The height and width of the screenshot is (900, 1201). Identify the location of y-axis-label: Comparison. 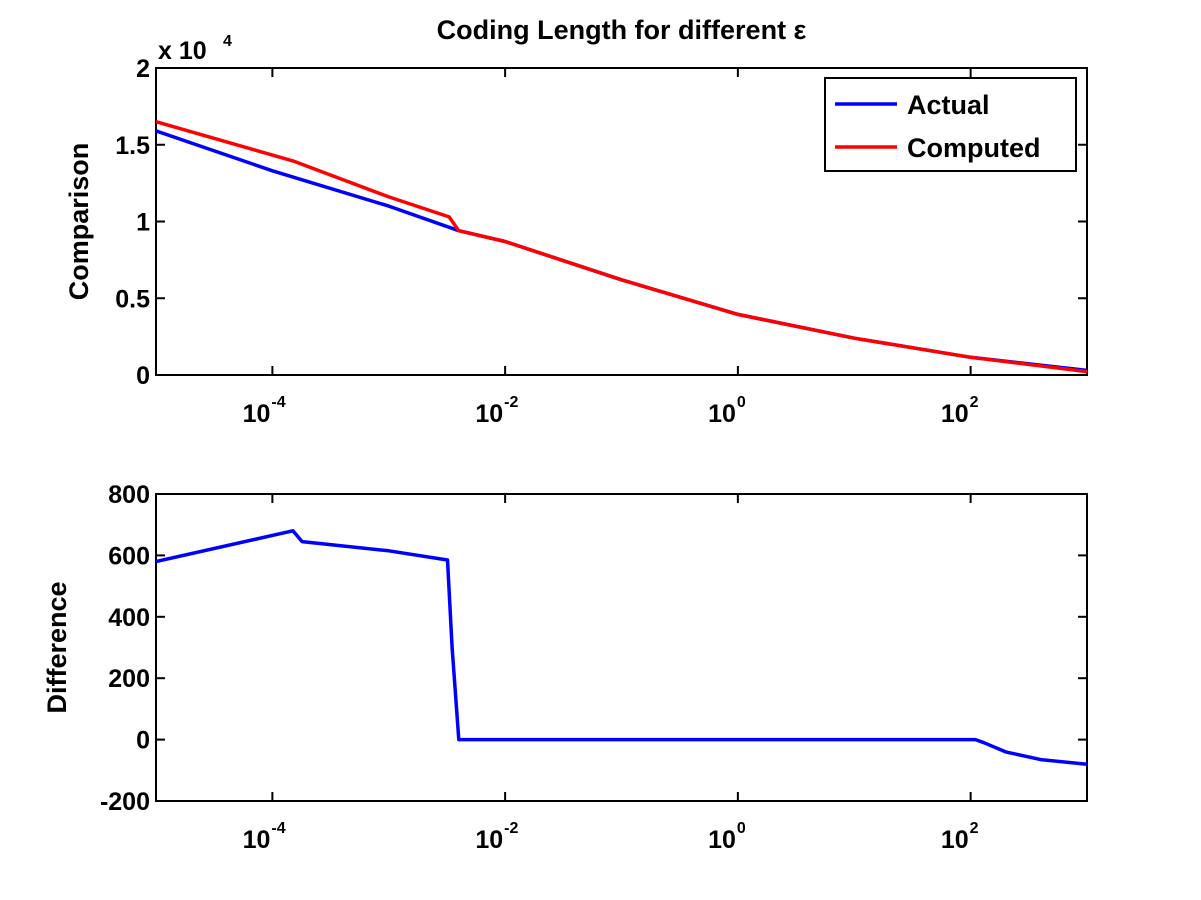
(79, 222).